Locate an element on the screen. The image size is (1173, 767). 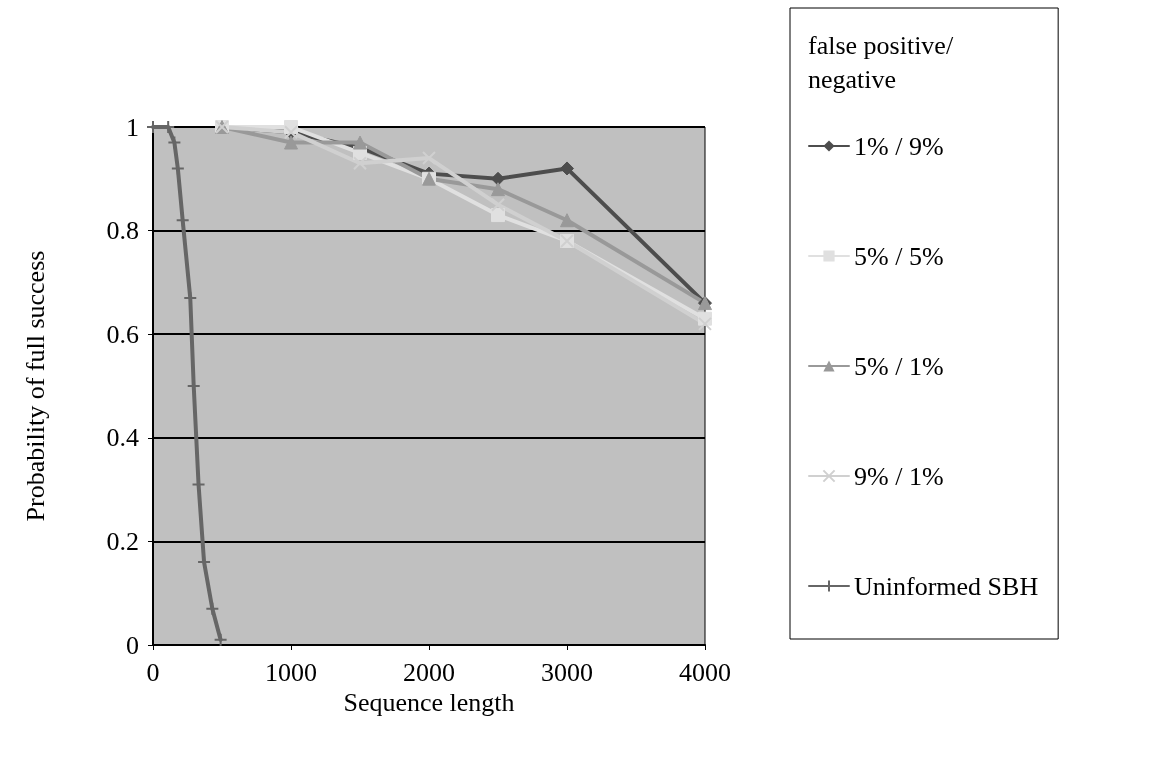
legend-label: 9% / 1% is located at coordinates (899, 476).